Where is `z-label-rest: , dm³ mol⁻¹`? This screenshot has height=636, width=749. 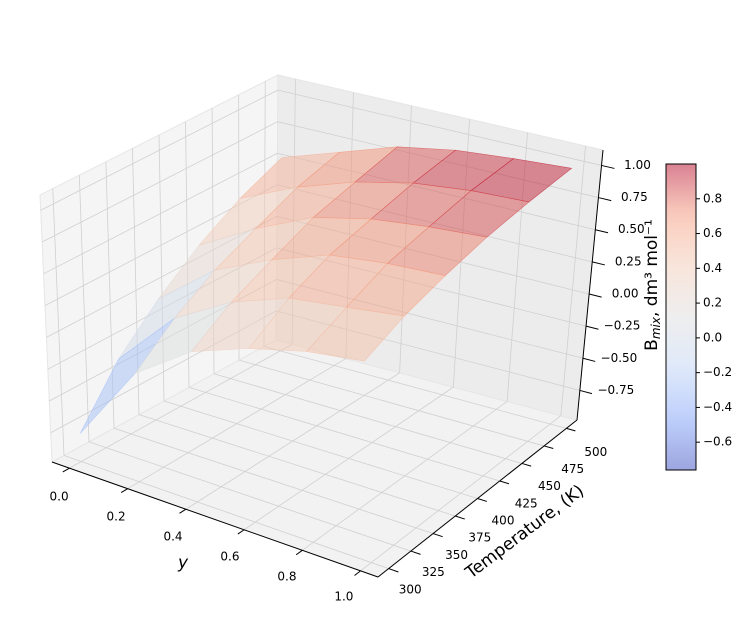
z-label-rest: , dm³ mol⁻¹ is located at coordinates (652, 268).